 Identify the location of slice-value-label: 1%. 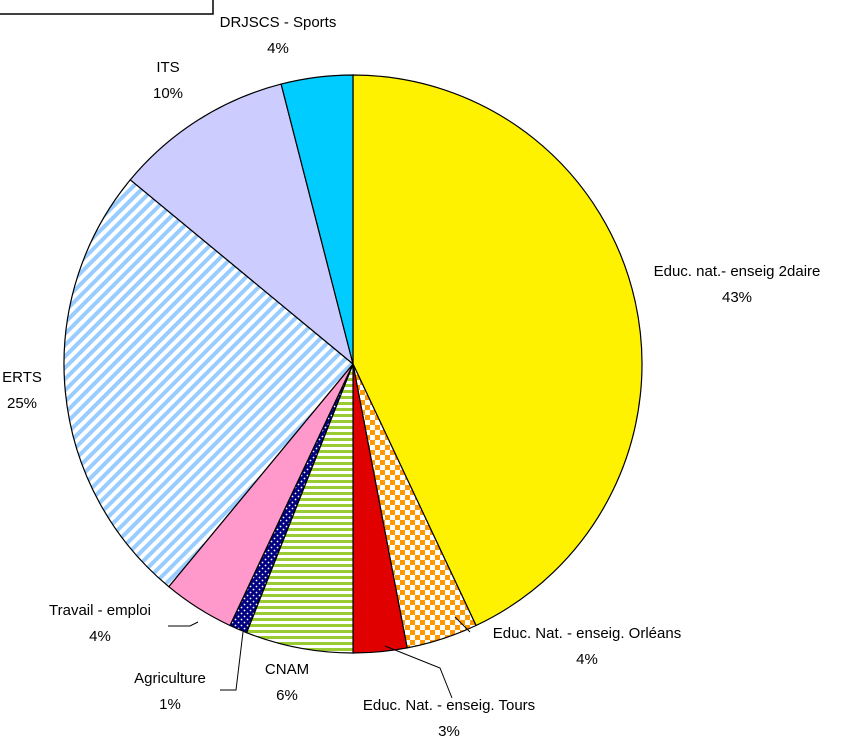
(170, 704).